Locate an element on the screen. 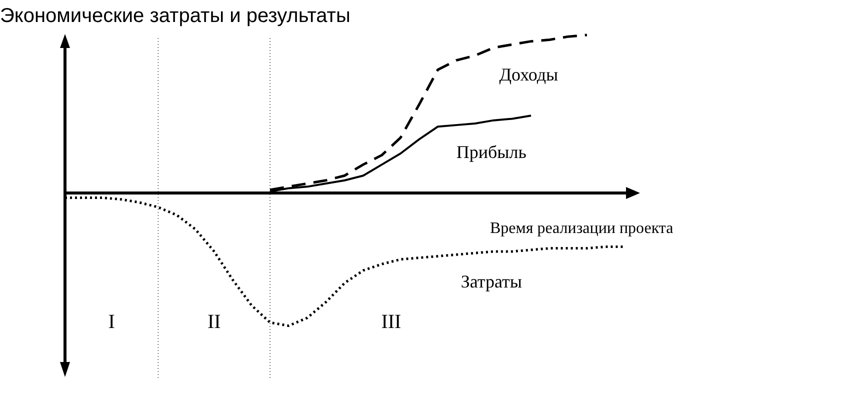  annotation: I is located at coordinates (111, 322).